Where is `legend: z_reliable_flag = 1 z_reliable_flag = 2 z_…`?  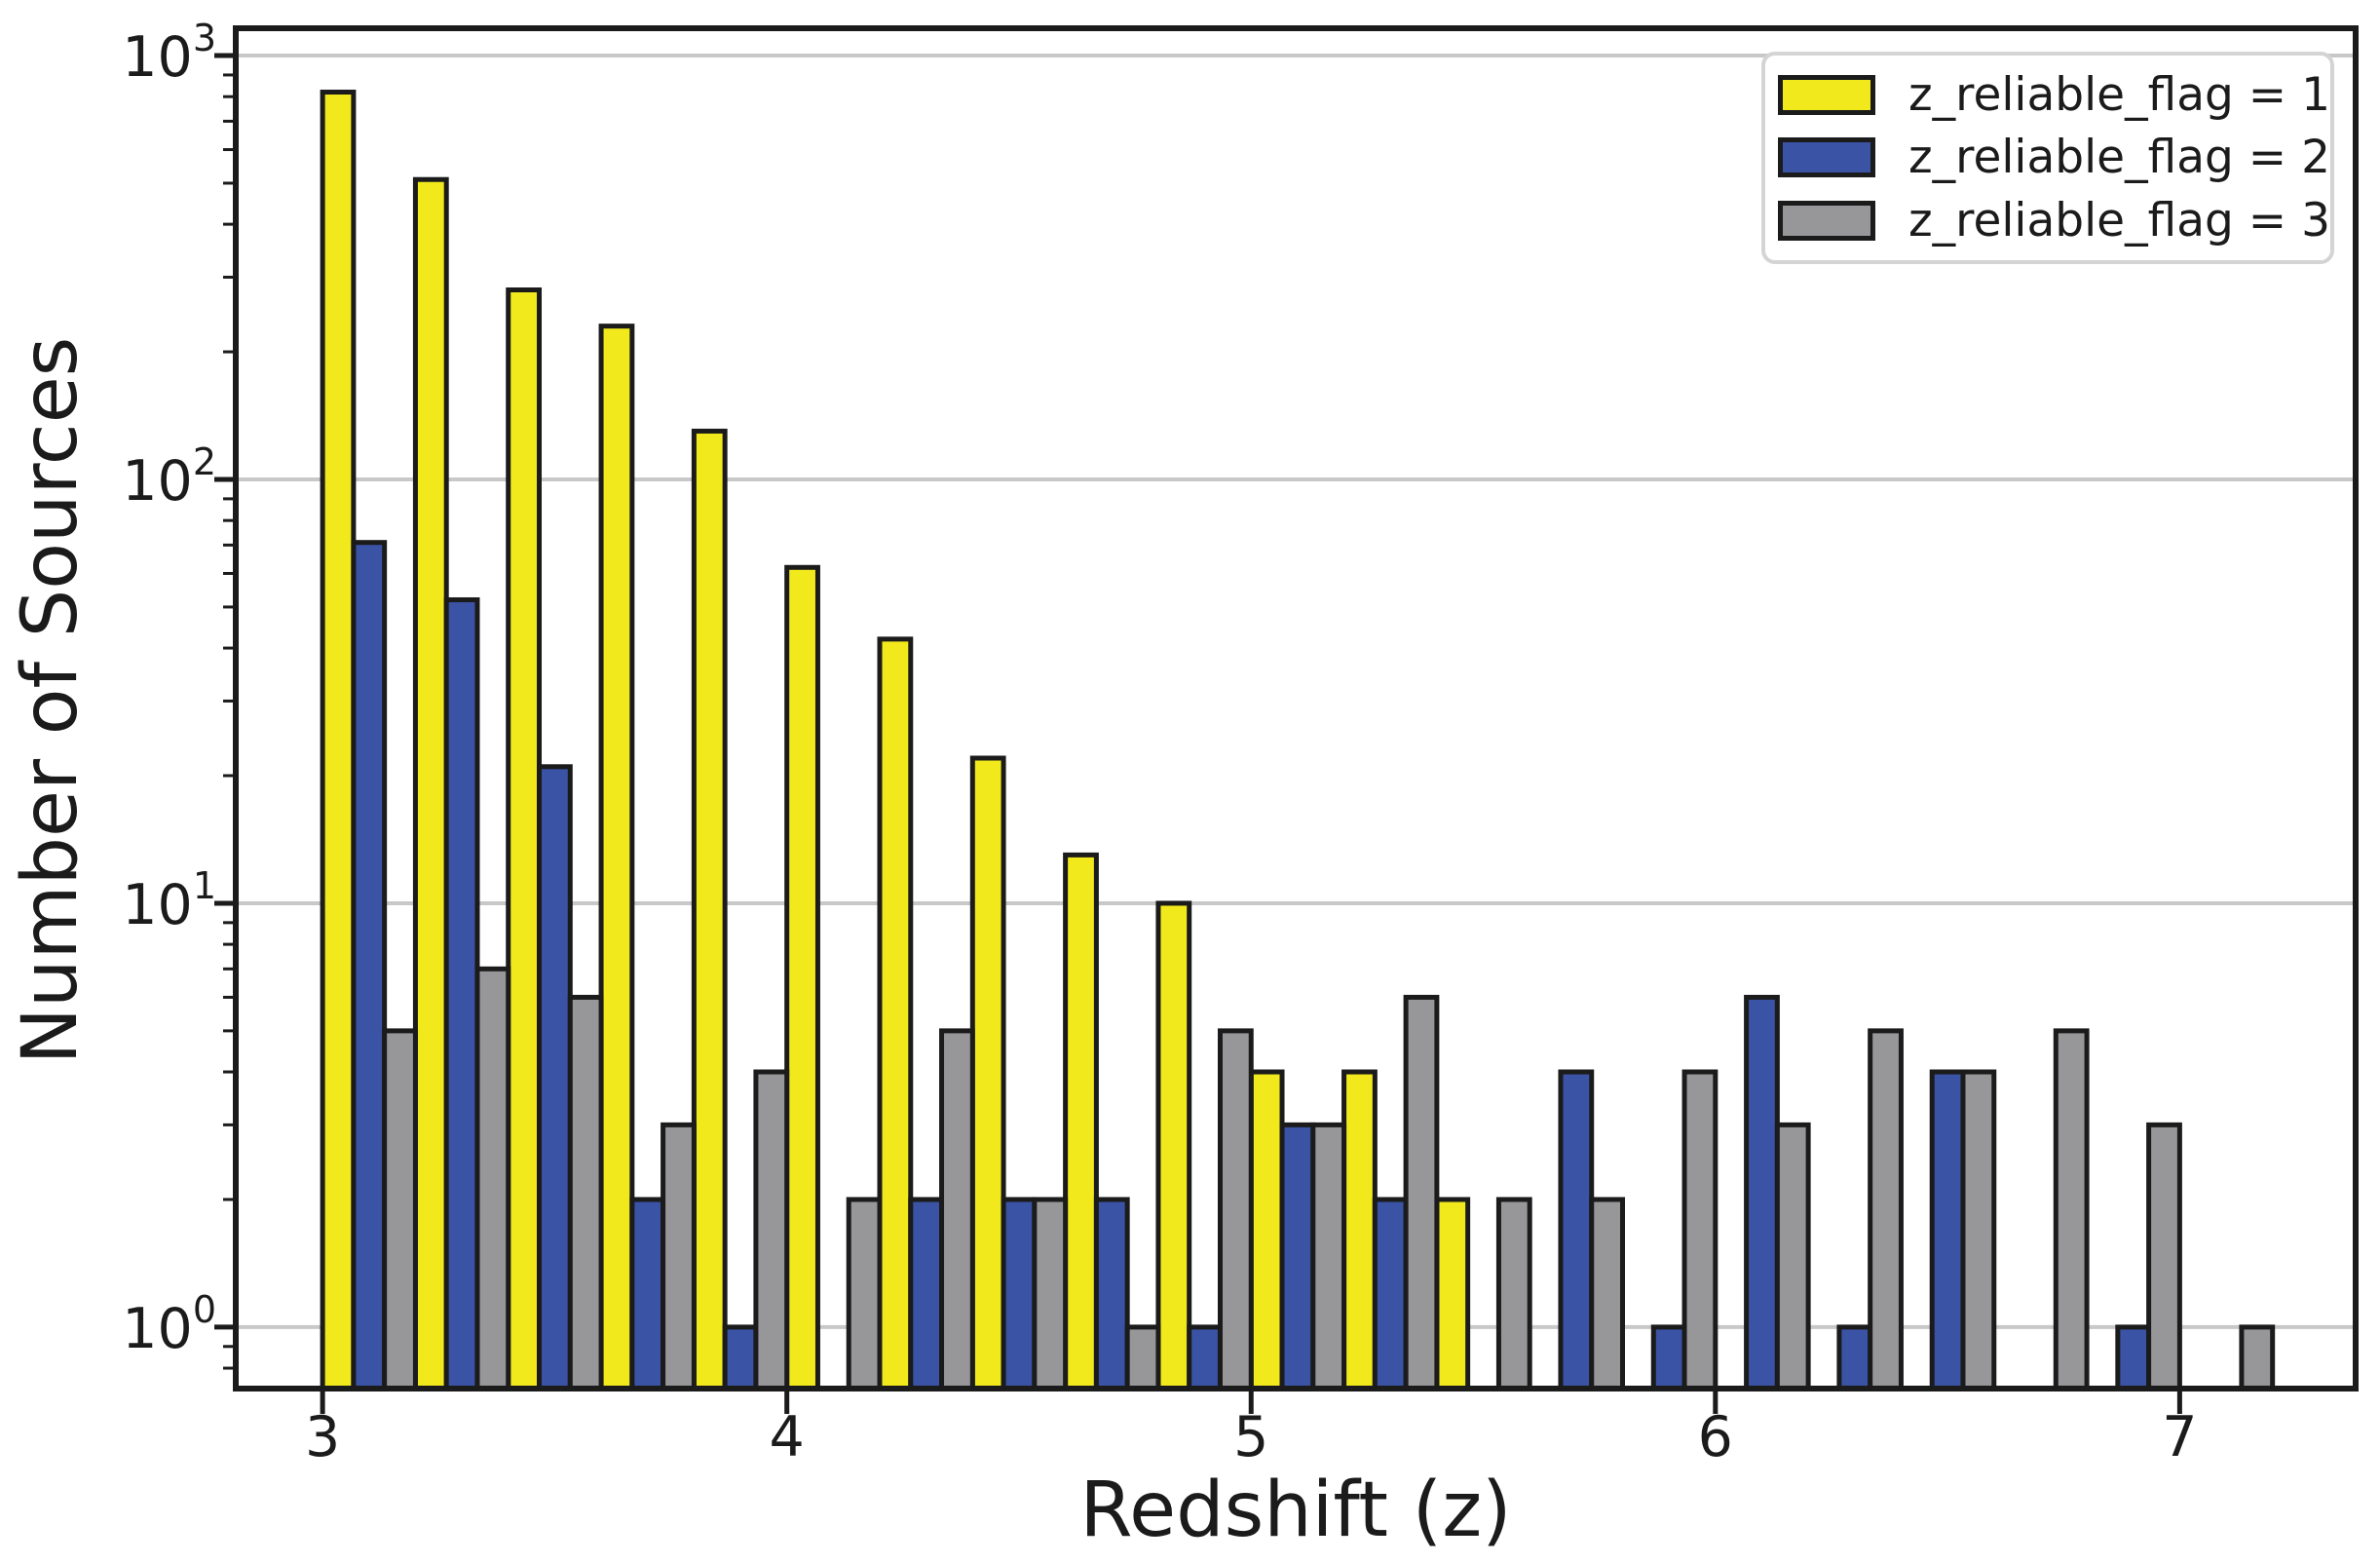
legend: z_reliable_flag = 1 z_reliable_flag = 2 z_… is located at coordinates (2047, 158).